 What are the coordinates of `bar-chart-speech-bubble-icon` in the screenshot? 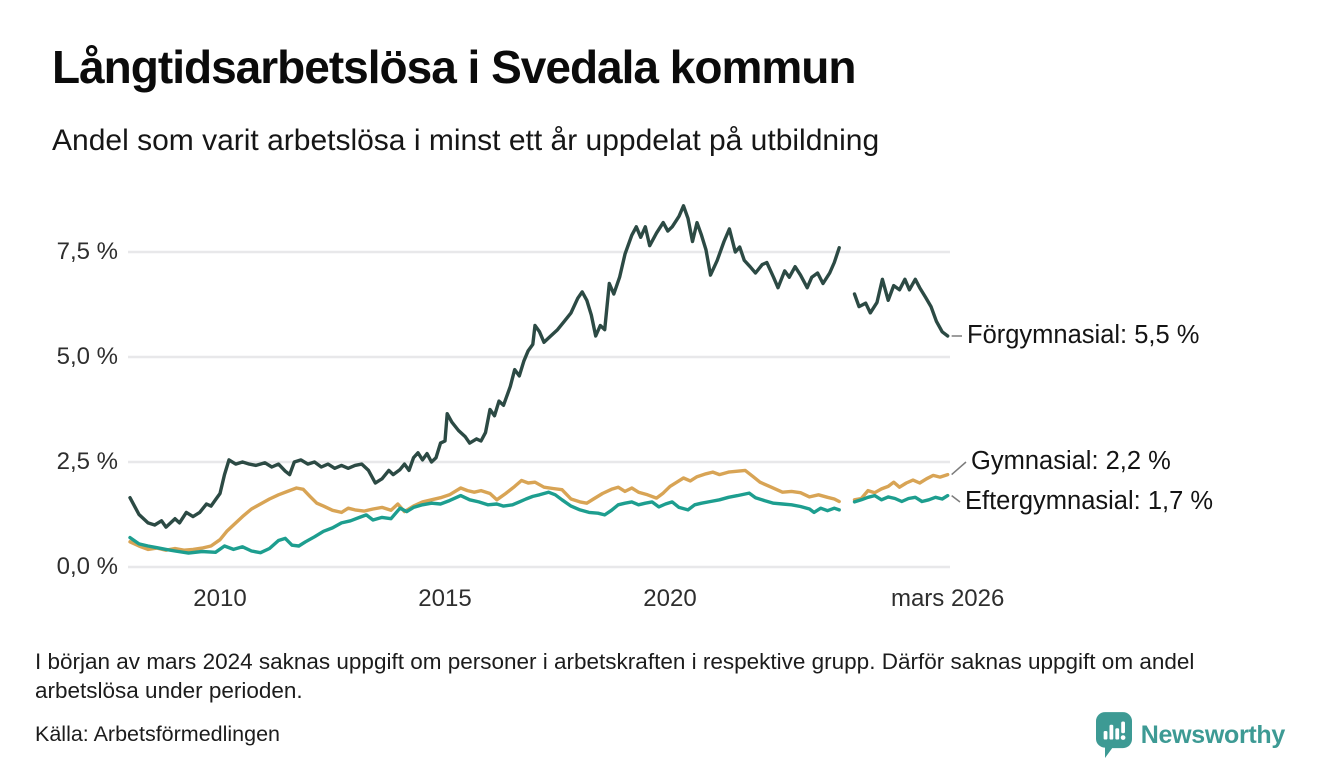 It's located at (1113, 735).